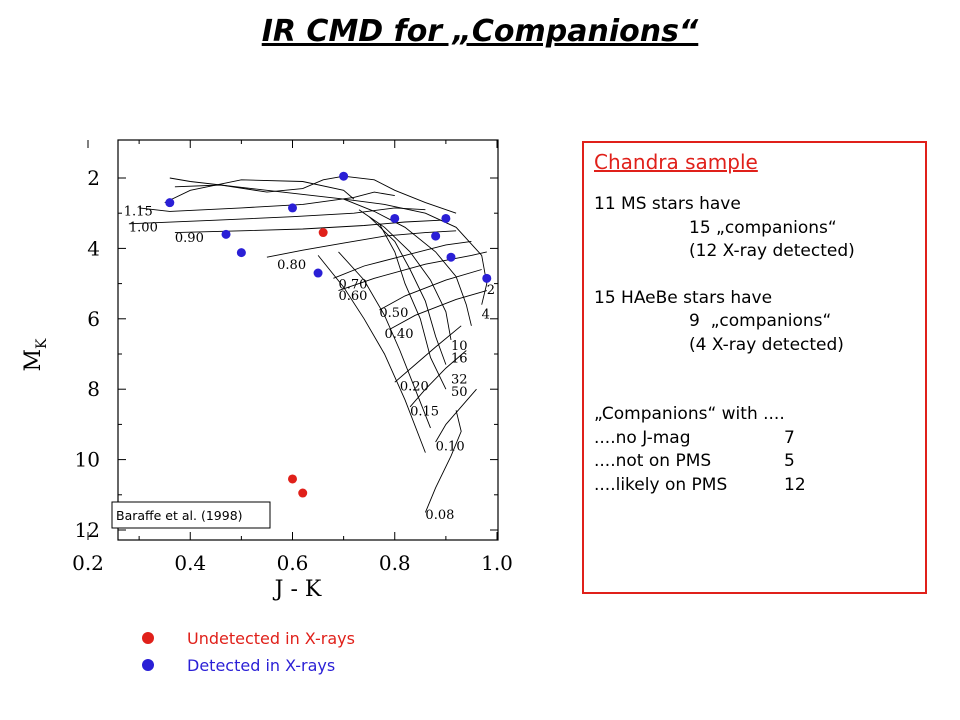 This screenshot has height=720, width=960. Describe the element at coordinates (297, 589) in the screenshot. I see `x-axis-label: J - K` at that location.